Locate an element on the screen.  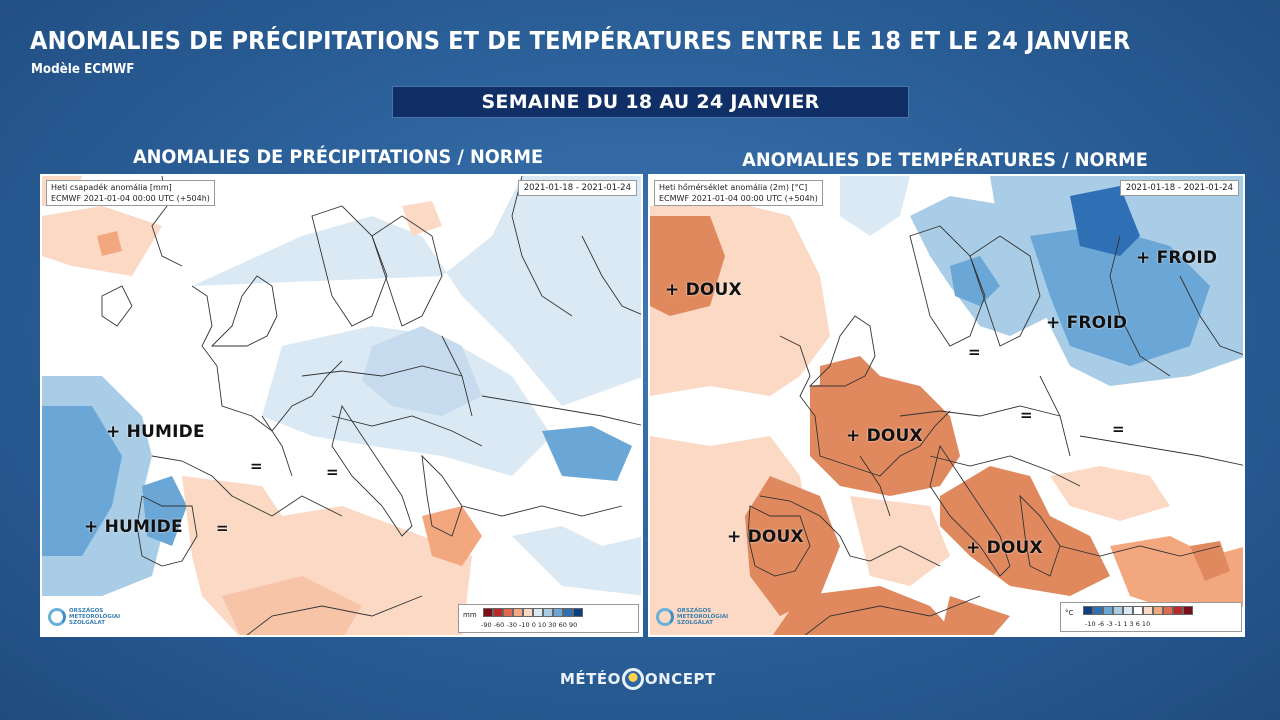
temp-legend: °C -10 -6 -3 -1 1 3 6 10 is located at coordinates (1151, 617).